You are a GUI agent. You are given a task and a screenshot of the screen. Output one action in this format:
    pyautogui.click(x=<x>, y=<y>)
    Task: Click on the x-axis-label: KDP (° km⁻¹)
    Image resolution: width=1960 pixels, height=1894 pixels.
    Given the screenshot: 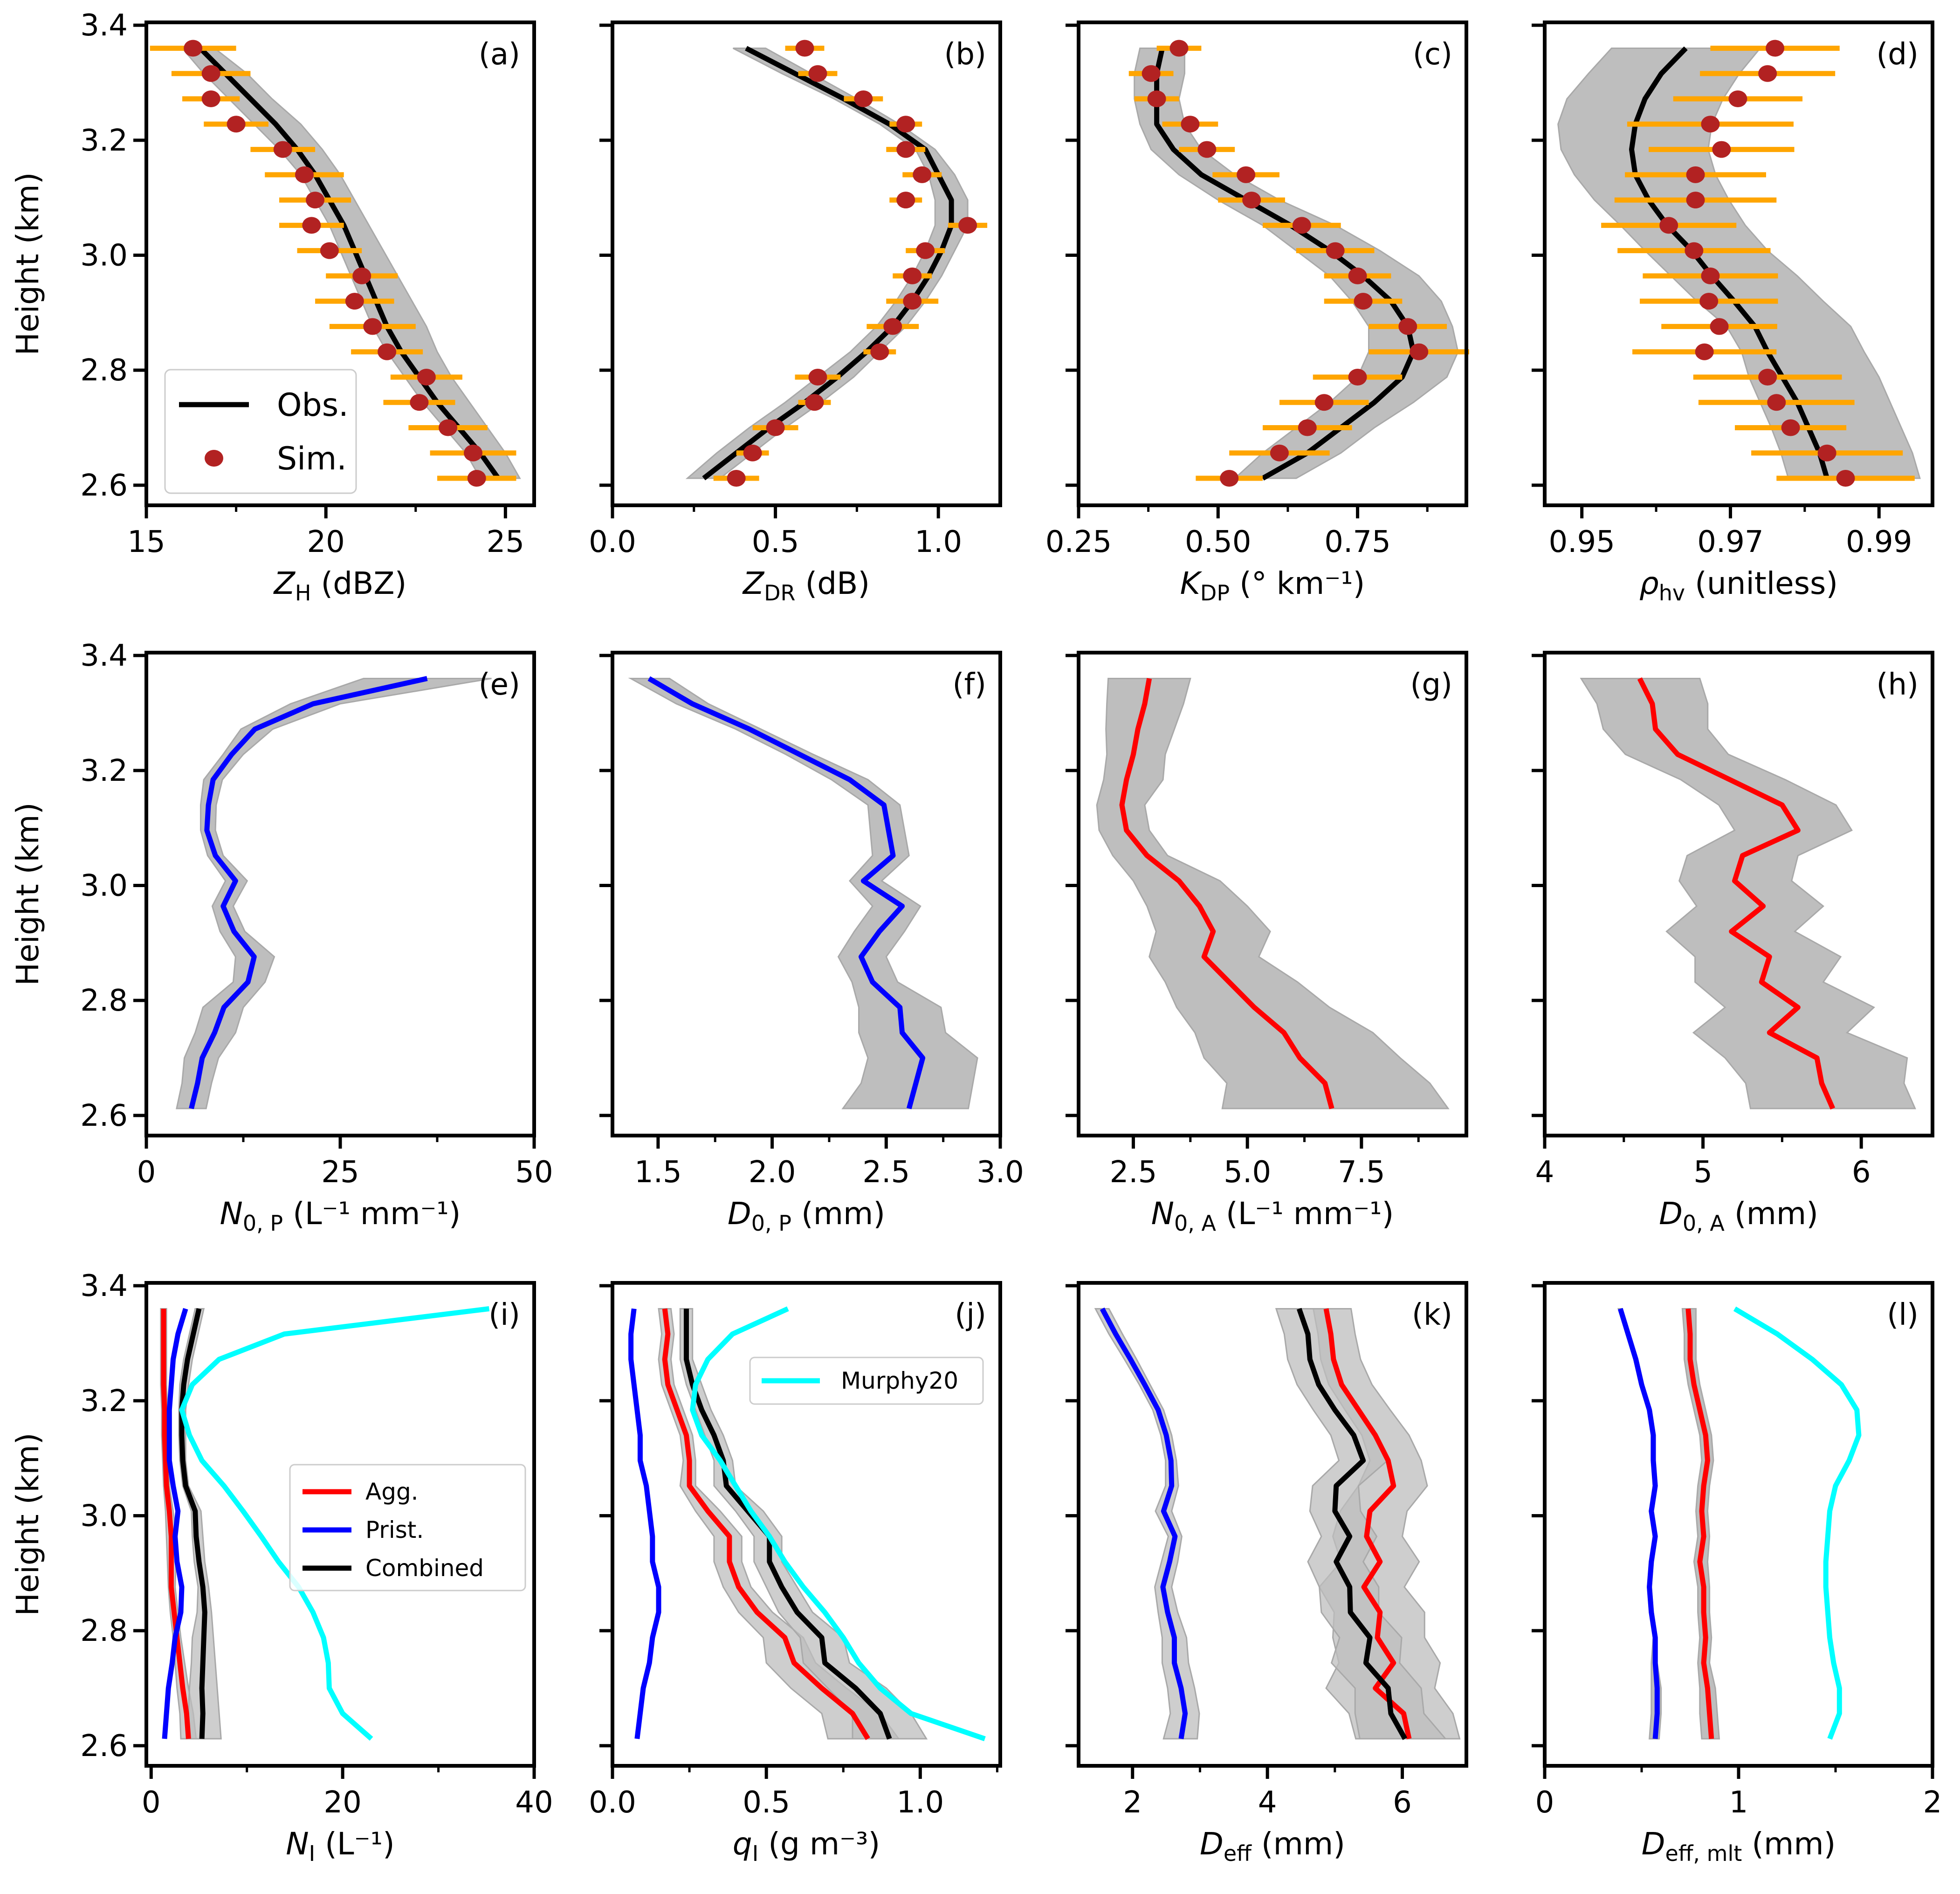 What is the action you would take?
    pyautogui.click(x=1272, y=585)
    